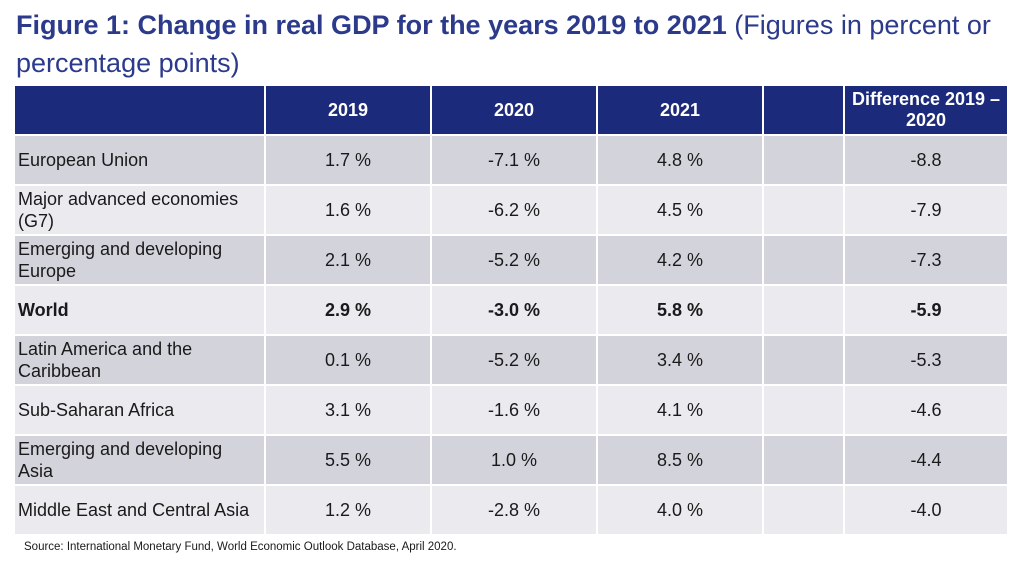 The width and height of the screenshot is (1024, 570). I want to click on header-region, so click(140, 110).